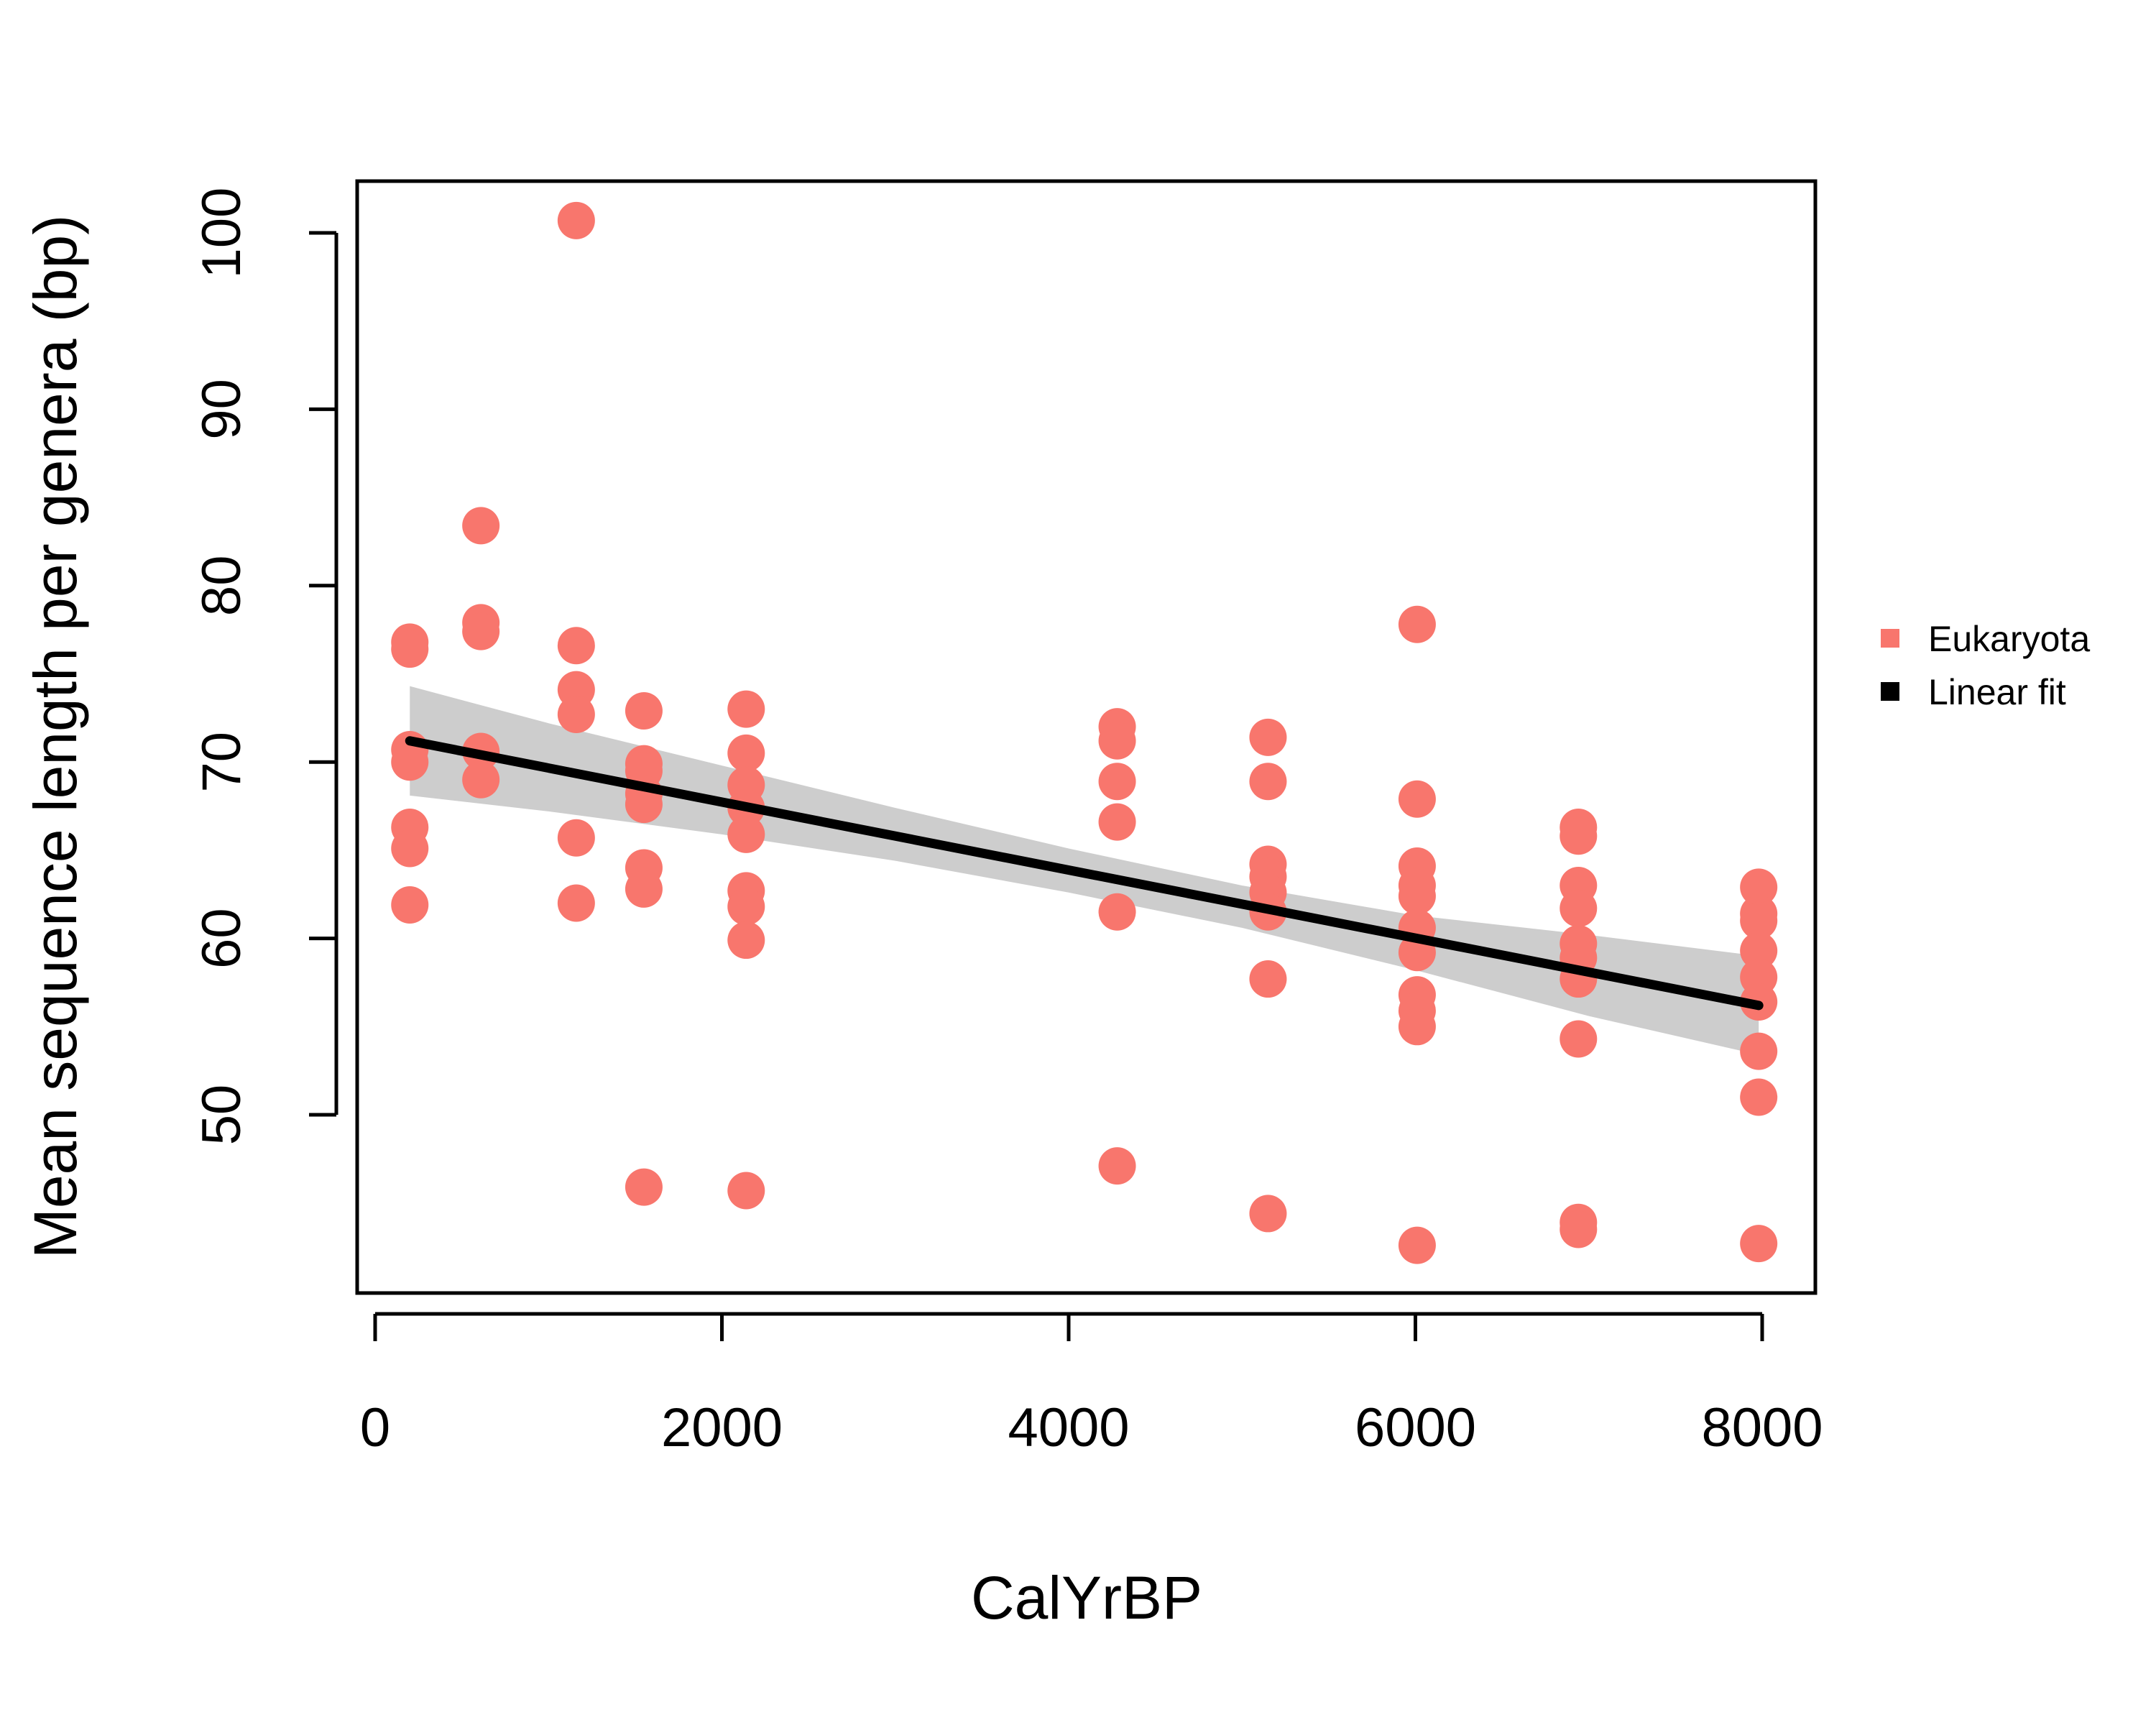  I want to click on fit-line-layer, so click(1084, 873).